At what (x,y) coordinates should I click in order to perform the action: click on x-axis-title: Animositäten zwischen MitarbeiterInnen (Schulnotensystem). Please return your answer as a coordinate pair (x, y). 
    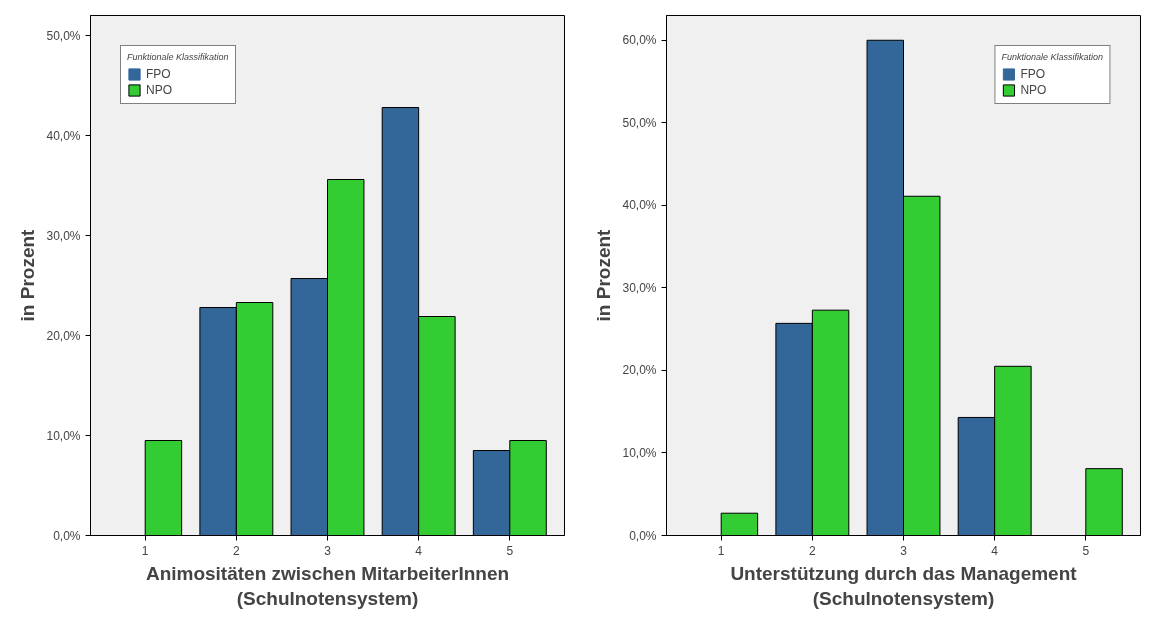
    Looking at the image, I should click on (327, 585).